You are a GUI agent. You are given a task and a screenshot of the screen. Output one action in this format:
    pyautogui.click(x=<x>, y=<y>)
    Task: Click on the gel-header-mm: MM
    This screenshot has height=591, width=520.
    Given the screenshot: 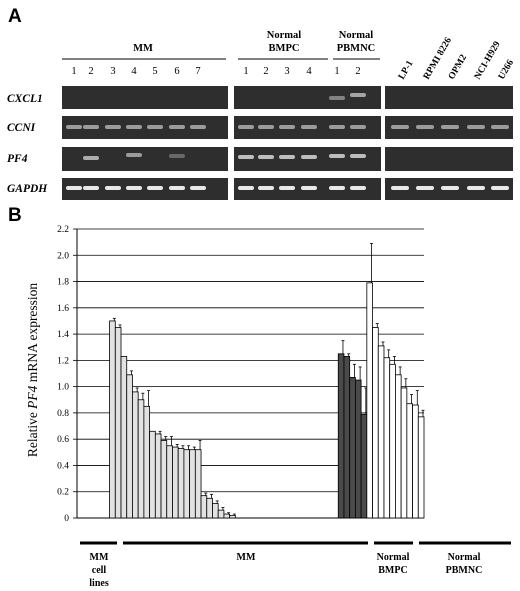 What is the action you would take?
    pyautogui.click(x=143, y=48)
    